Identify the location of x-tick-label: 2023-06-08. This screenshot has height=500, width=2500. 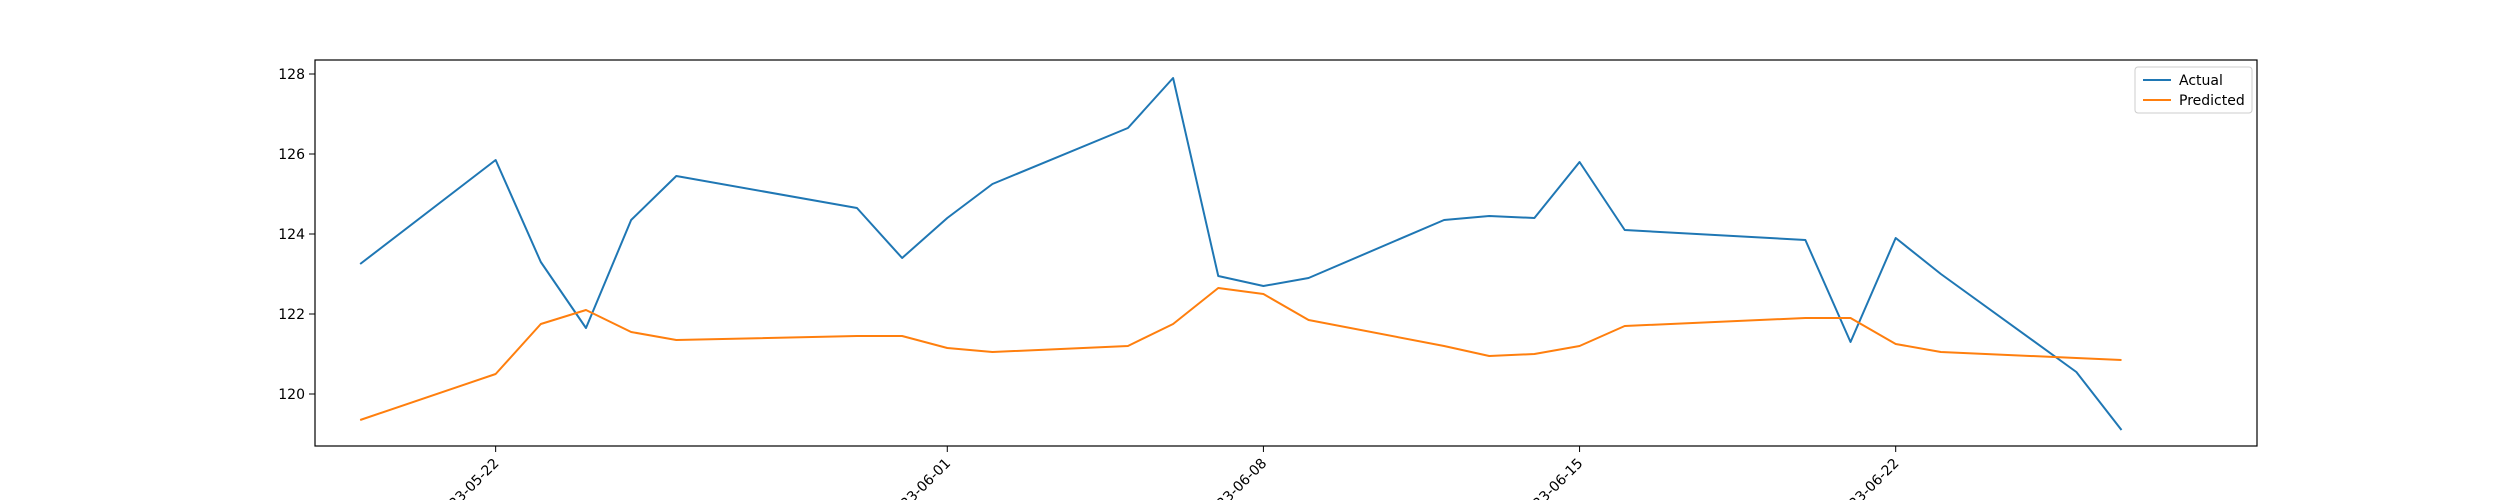
(1235, 478).